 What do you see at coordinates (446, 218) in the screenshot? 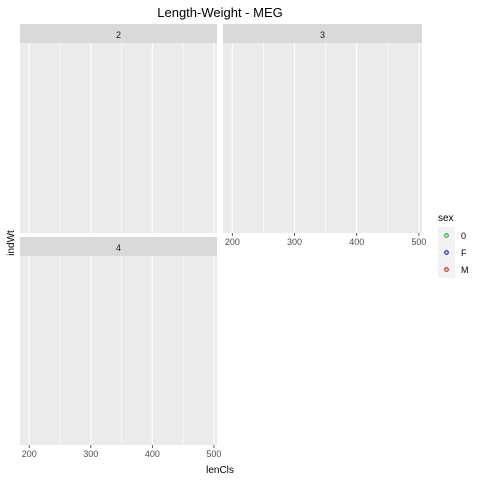
I see `legend-title: sex` at bounding box center [446, 218].